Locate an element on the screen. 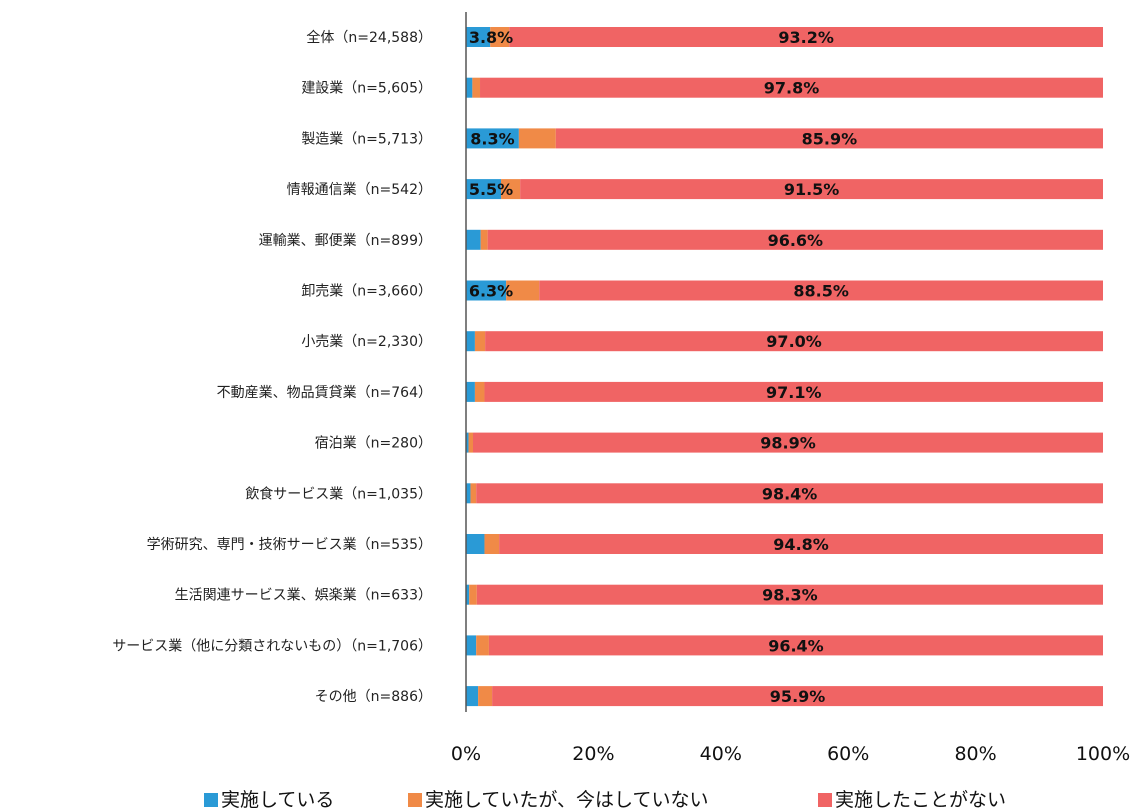 This screenshot has height=811, width=1135. data-label: 85.9% is located at coordinates (830, 138).